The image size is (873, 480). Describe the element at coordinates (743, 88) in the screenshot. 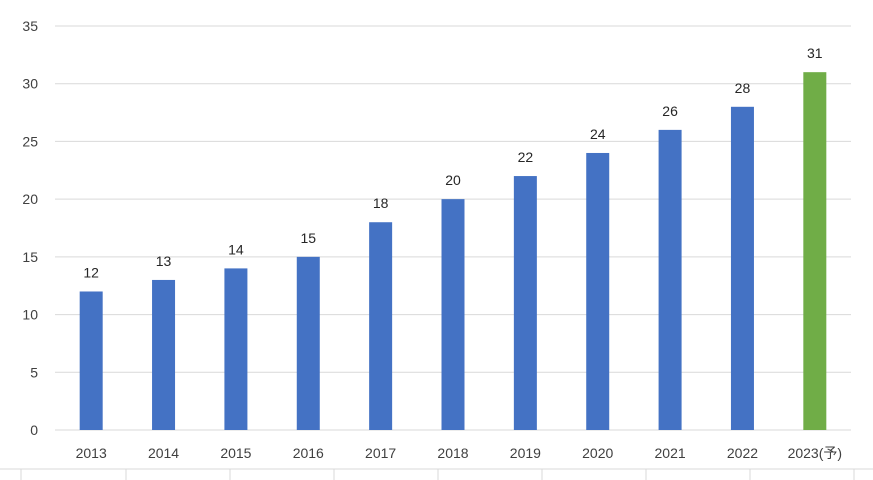

I see `data-label: 28` at that location.